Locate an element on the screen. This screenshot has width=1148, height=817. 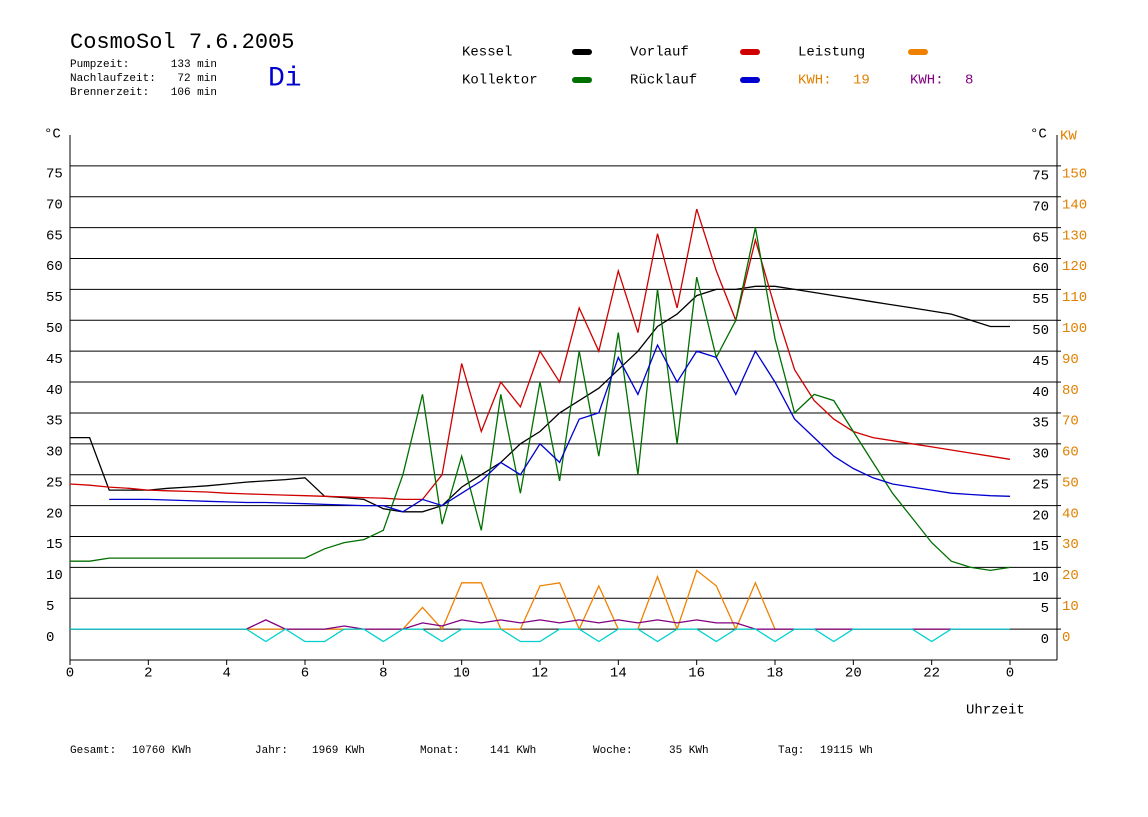
stat-label: Pumpzeit: is located at coordinates (99, 65).